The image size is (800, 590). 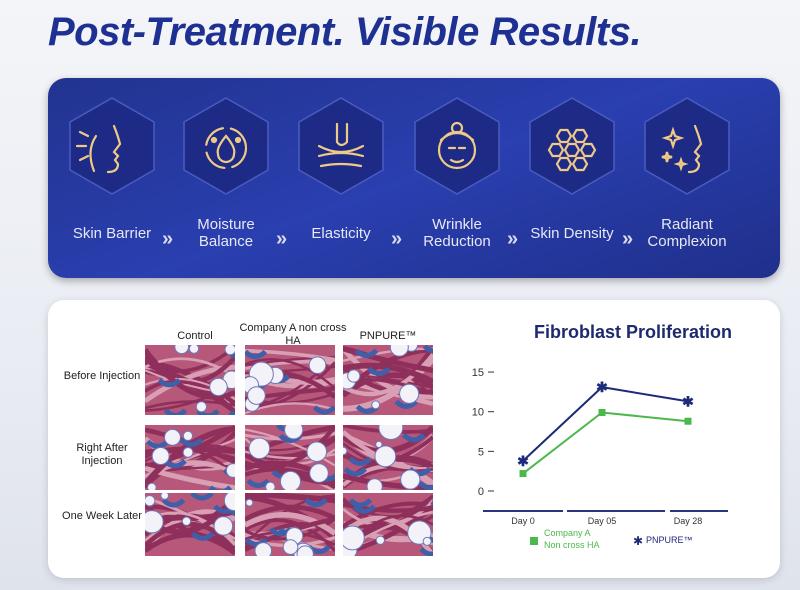 What do you see at coordinates (102, 516) in the screenshot?
I see `row-header: One Week Later` at bounding box center [102, 516].